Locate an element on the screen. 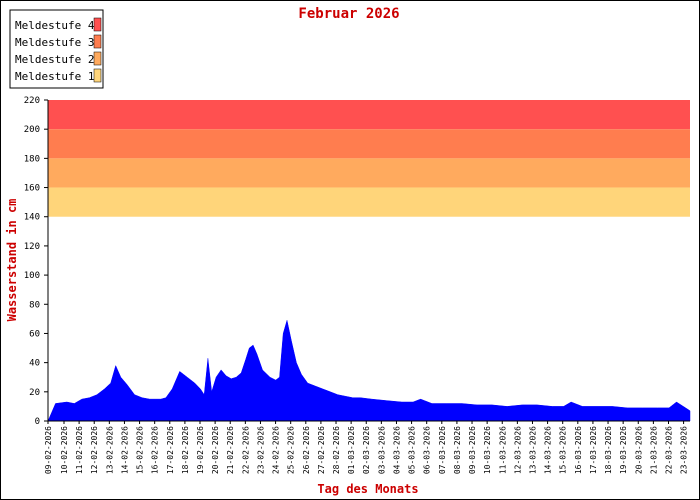  x-tick-label: 22-03-2026 is located at coordinates (669, 450).